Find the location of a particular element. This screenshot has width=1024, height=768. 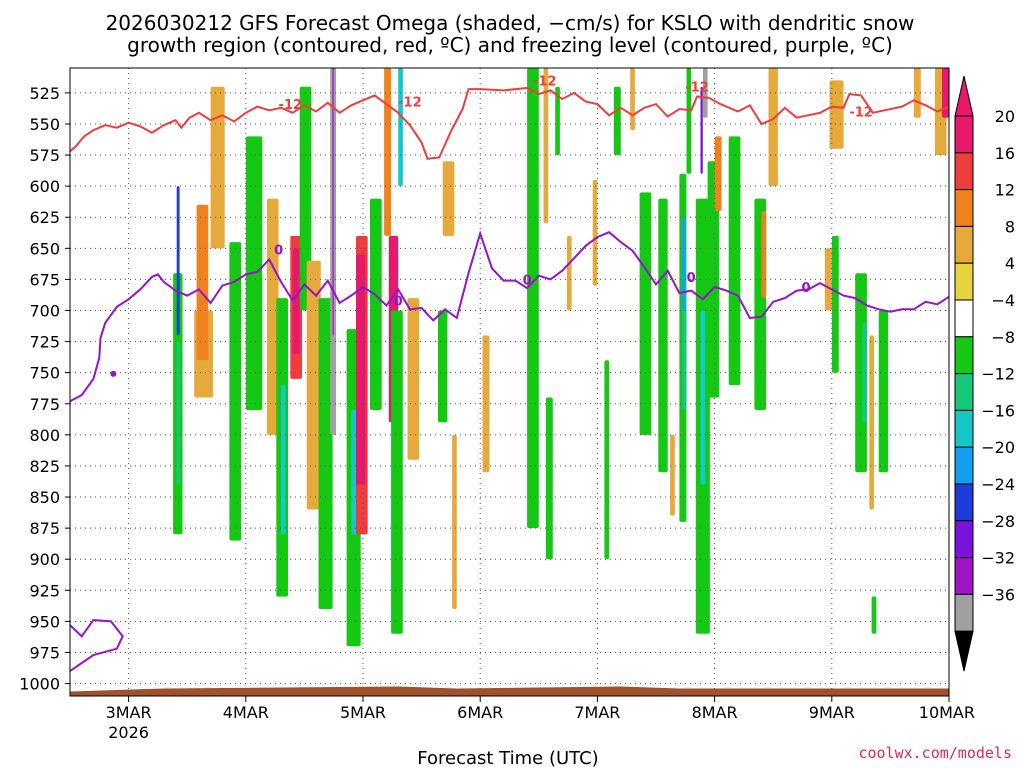

colorbar-label: −32 is located at coordinates (998, 558).